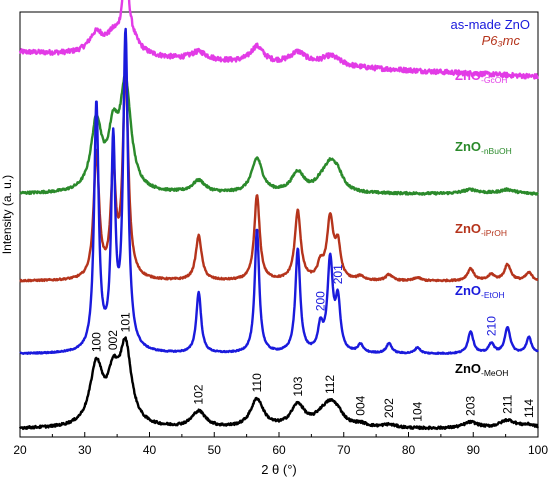 This screenshot has height=488, width=550. What do you see at coordinates (215, 450) in the screenshot?
I see `x-tick-label: 50` at bounding box center [215, 450].